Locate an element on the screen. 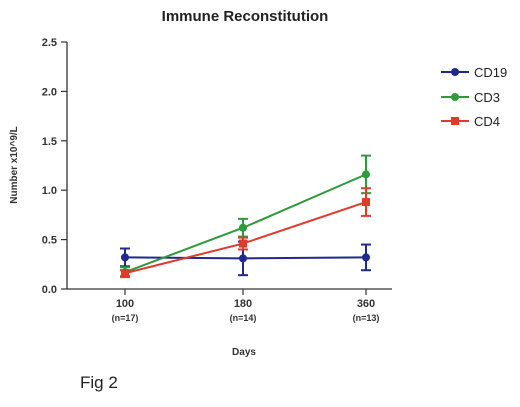  y-tick-label: 1.5 is located at coordinates (49, 142).